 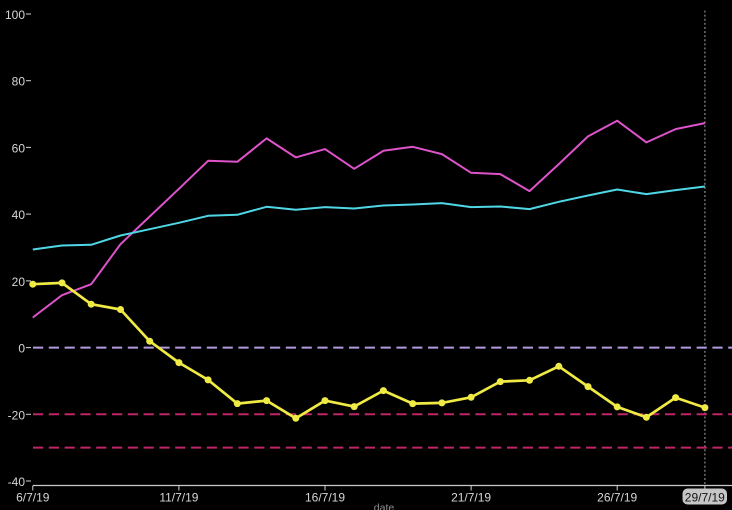 What do you see at coordinates (19, 282) in the screenshot?
I see `svg-text: 20` at bounding box center [19, 282].